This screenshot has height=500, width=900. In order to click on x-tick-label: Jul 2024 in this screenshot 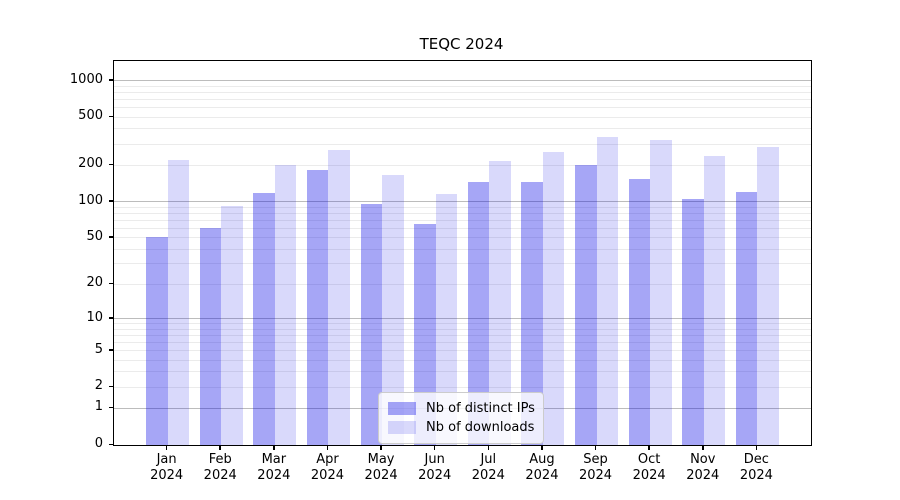, I will do `click(488, 467)`.